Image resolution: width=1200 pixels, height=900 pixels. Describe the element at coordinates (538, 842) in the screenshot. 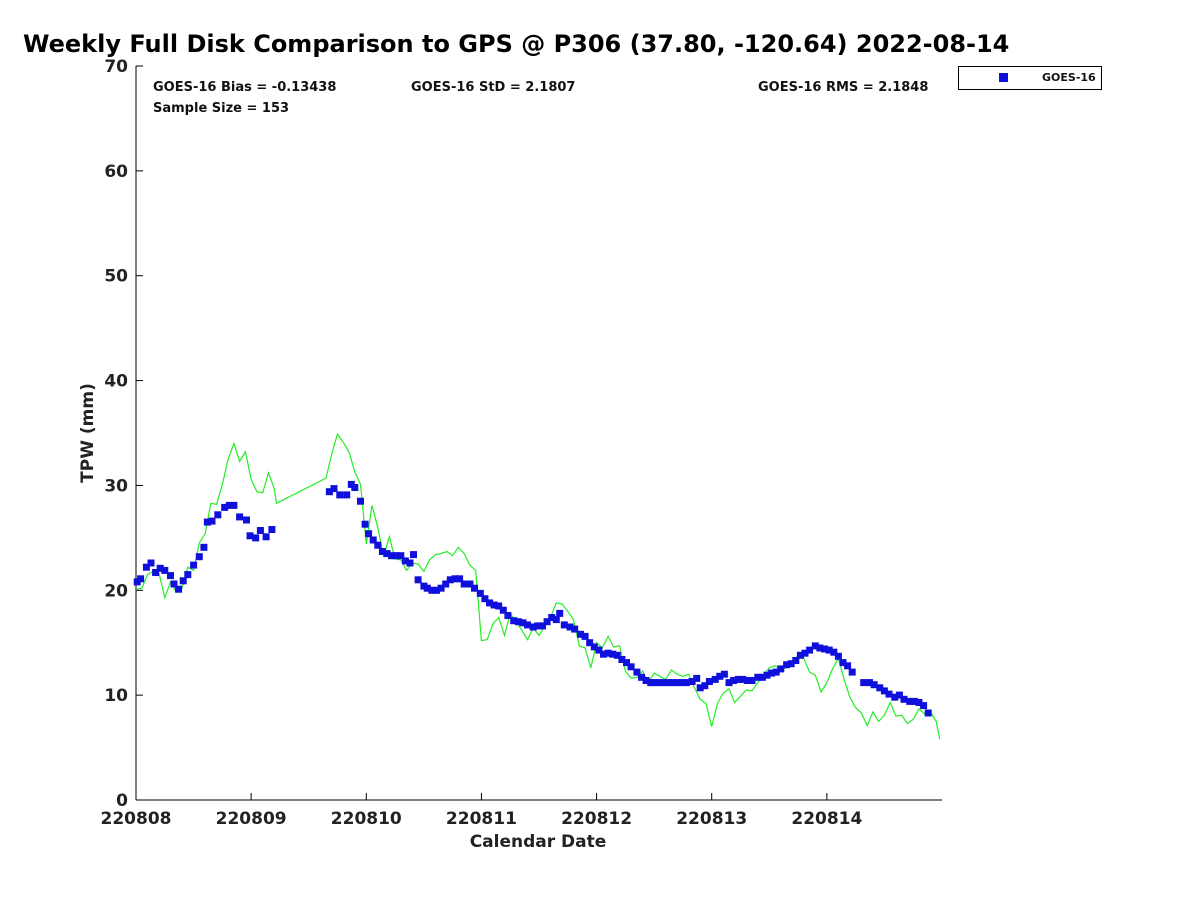

I see `x-axis-label: Calendar Date` at that location.